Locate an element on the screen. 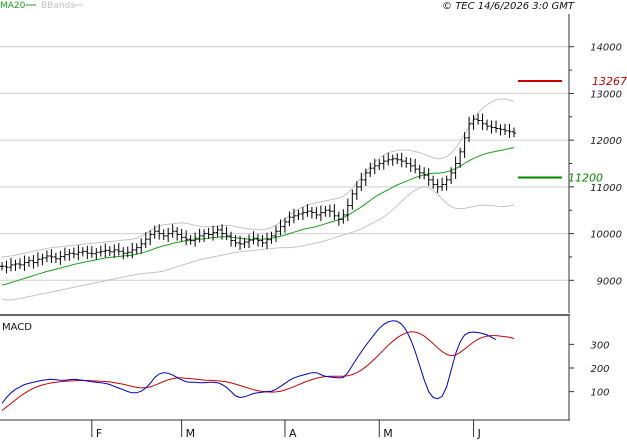 The width and height of the screenshot is (627, 440). copyright-text: © TEC 14/6/2026 3:0 GMT is located at coordinates (508, 6).